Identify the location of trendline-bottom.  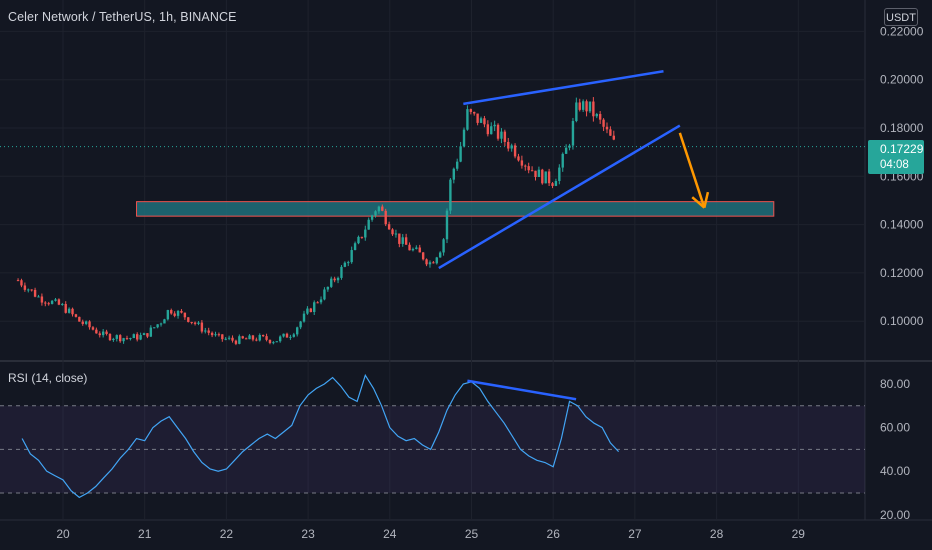
(559, 197).